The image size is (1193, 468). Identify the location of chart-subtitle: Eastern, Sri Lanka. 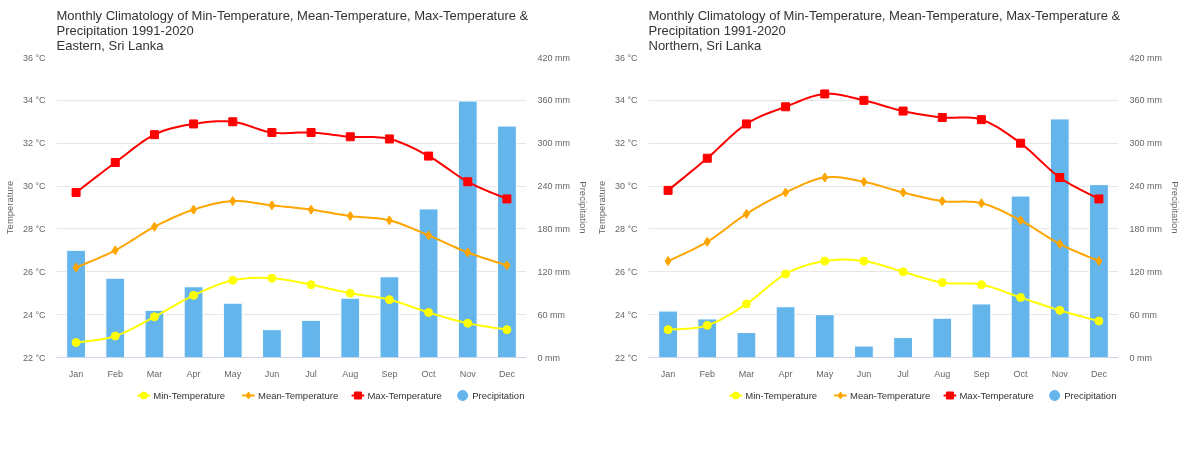
(110, 45).